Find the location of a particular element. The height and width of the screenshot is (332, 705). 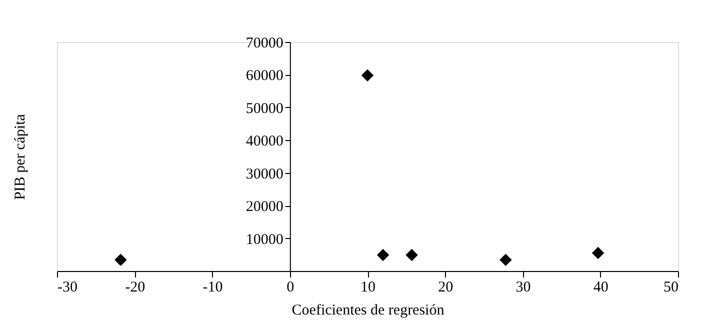

x-tick-label: 10 is located at coordinates (368, 288).